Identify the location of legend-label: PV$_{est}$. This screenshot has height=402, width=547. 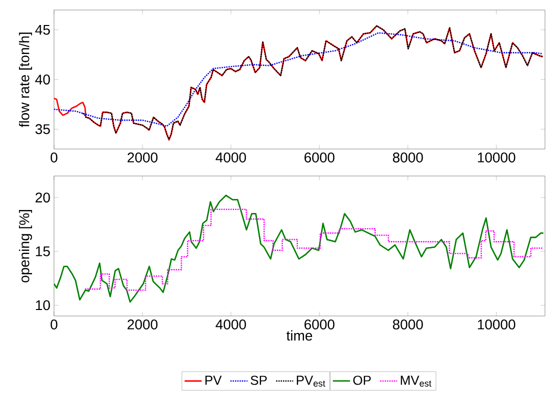
(311, 381).